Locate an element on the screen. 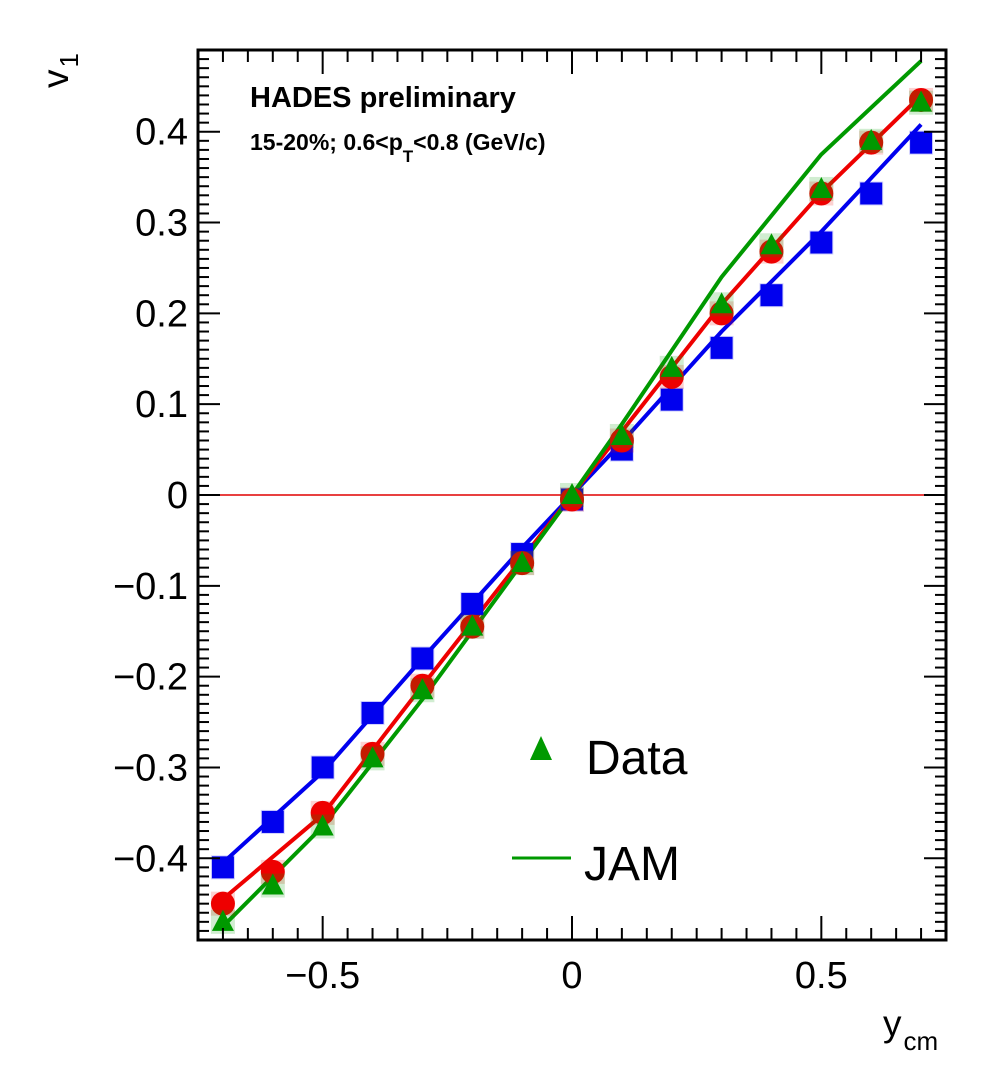 Image resolution: width=996 pixels, height=1072 pixels. x-axis-label-main: y is located at coordinates (892, 1023).